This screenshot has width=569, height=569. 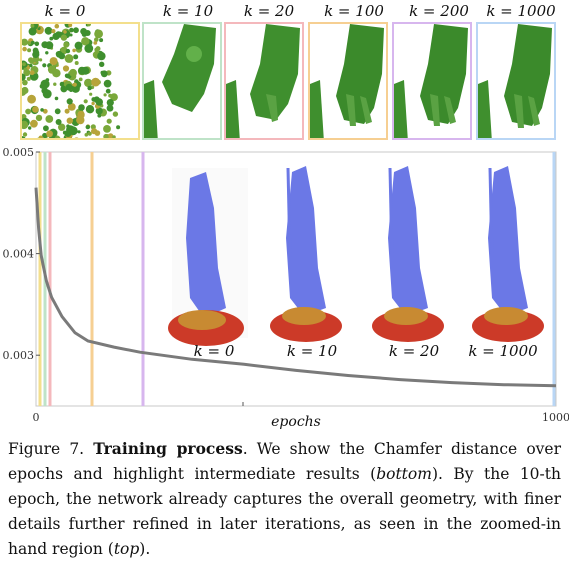 What do you see at coordinates (354, 11) in the screenshot?
I see `top-label-k100: k = 100` at bounding box center [354, 11].